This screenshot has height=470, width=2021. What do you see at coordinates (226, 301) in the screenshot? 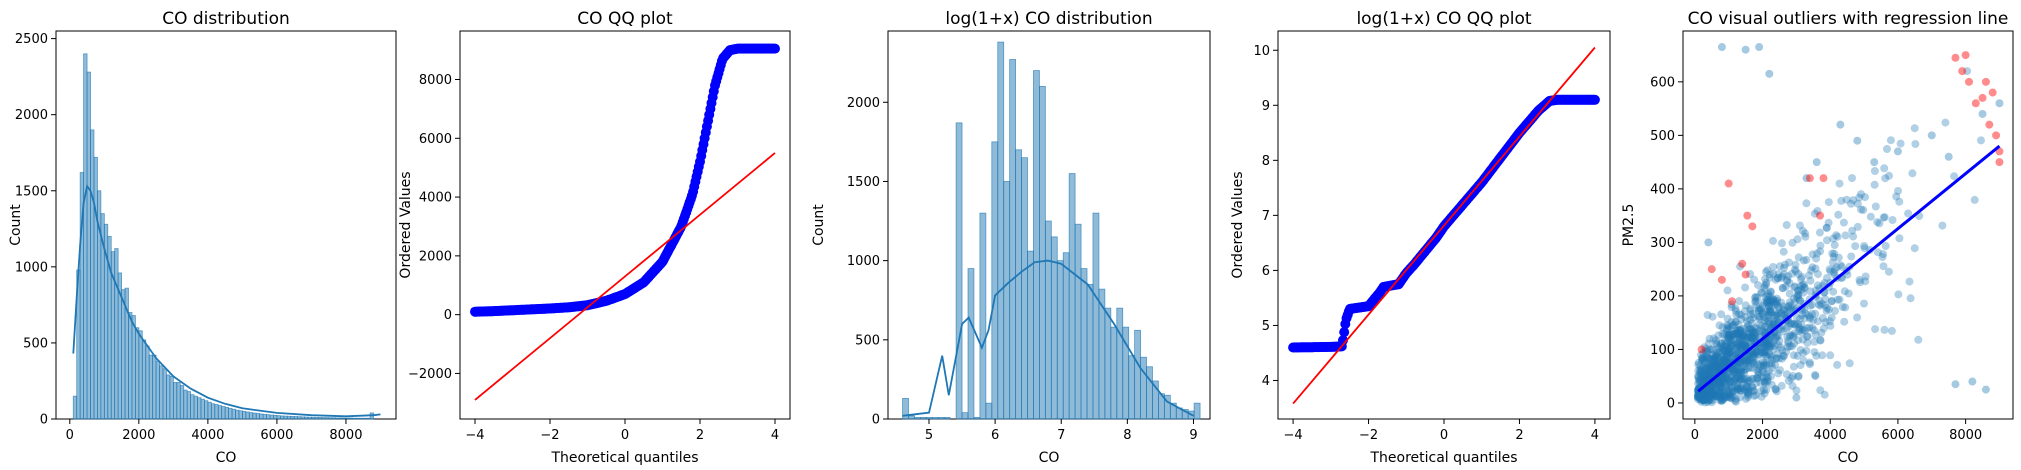
I see `kde-curve` at bounding box center [226, 301].